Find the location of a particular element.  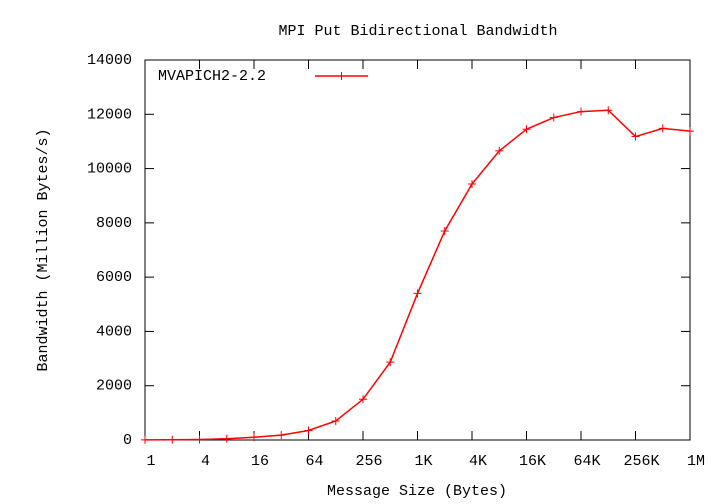

x-tick-label: 256K is located at coordinates (641, 461).